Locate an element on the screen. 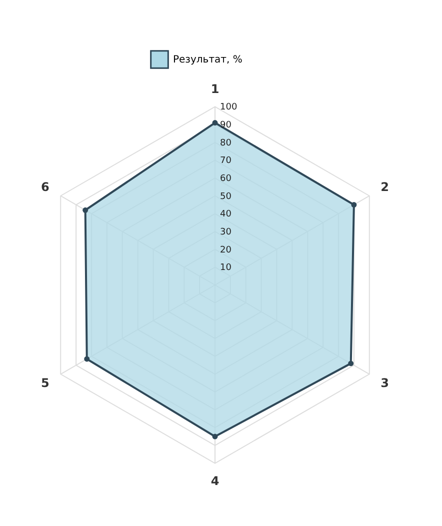 The width and height of the screenshot is (442, 526). y-tick-label: 90 is located at coordinates (226, 125).